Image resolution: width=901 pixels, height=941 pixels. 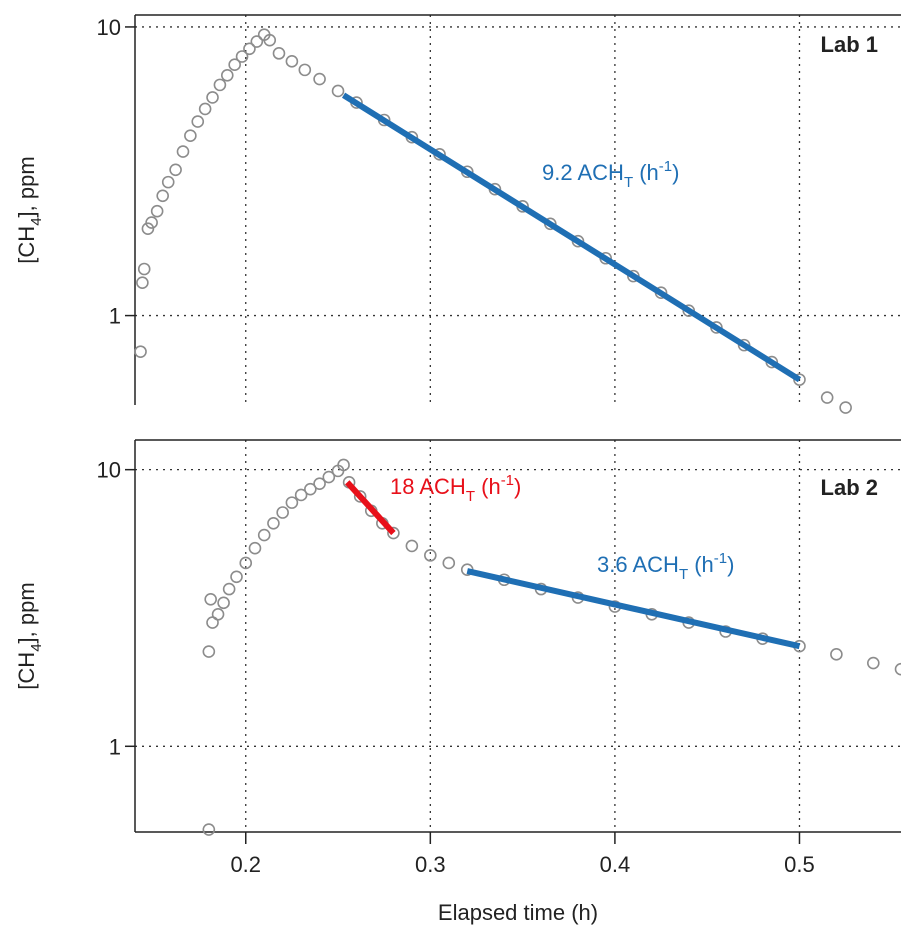 I want to click on annotation: 9.2 ACHT (h-1), so click(x=610, y=174).